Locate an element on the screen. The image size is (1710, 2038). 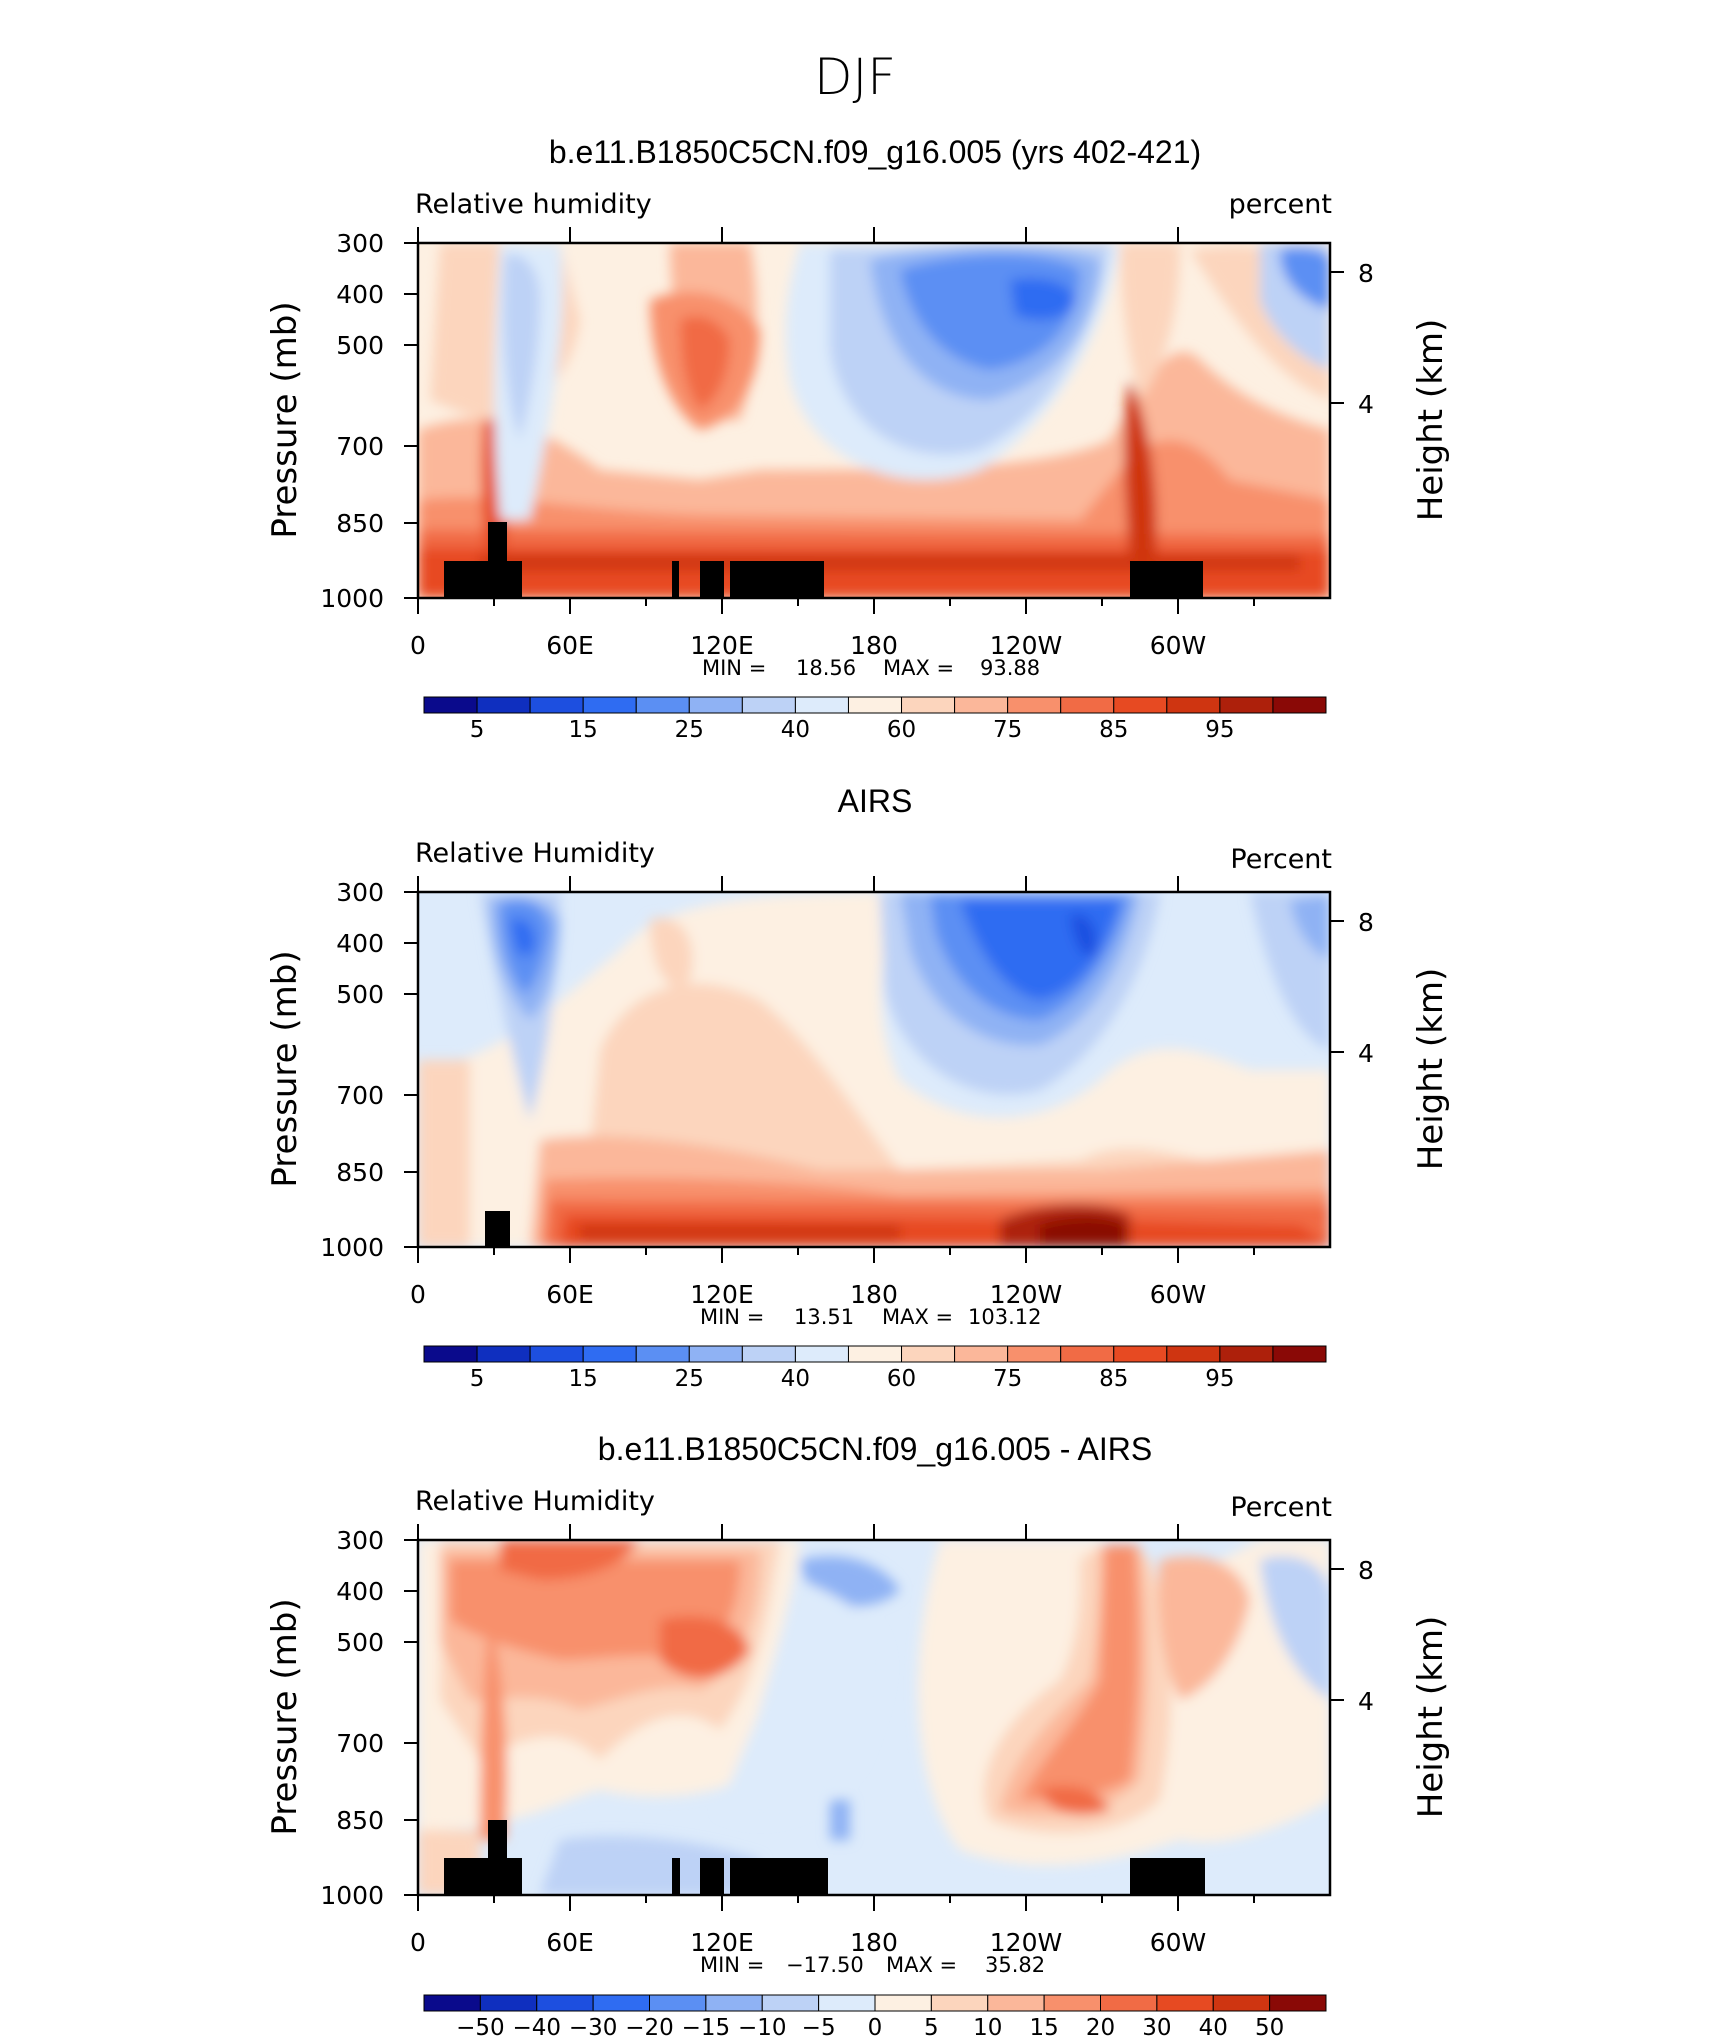
height-tick-label: 4 is located at coordinates (1366, 1053).